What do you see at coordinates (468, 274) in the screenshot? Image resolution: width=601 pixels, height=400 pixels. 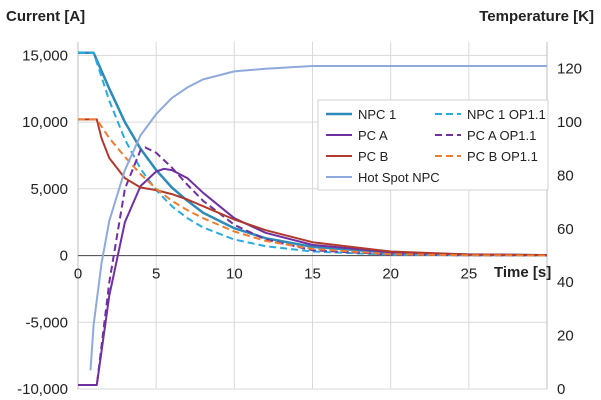 I see `x-tick-label: 25` at bounding box center [468, 274].